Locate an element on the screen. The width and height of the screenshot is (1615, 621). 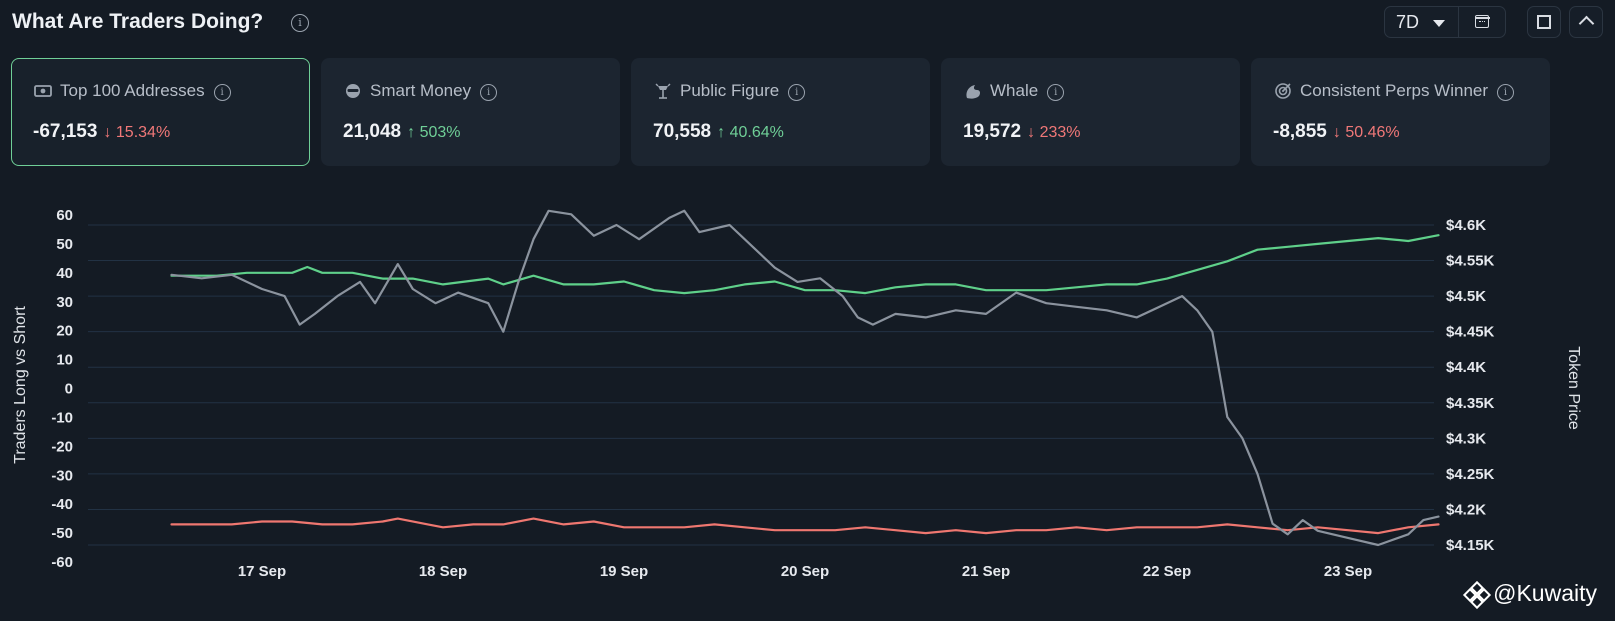
card-value: 21,048 is located at coordinates (372, 131).